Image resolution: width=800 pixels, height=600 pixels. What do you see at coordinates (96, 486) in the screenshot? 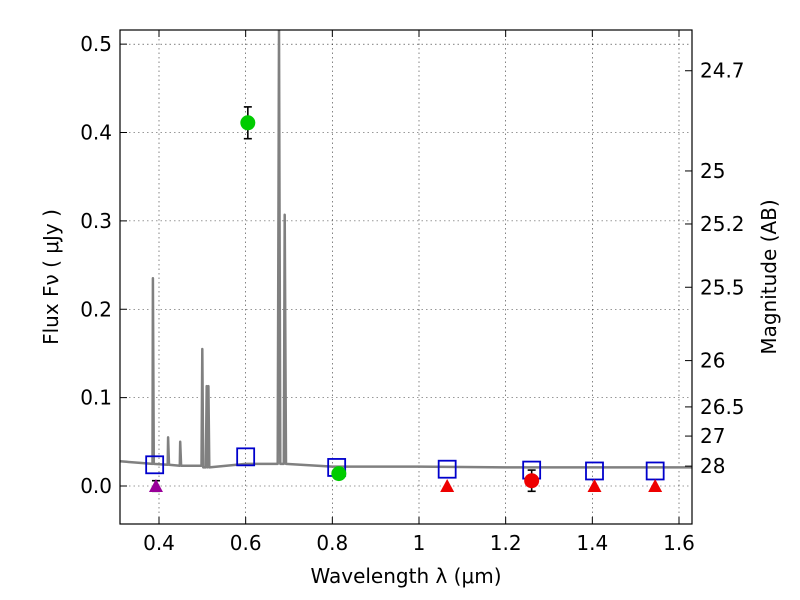
I see `y-tick-label: 0.0` at bounding box center [96, 486].